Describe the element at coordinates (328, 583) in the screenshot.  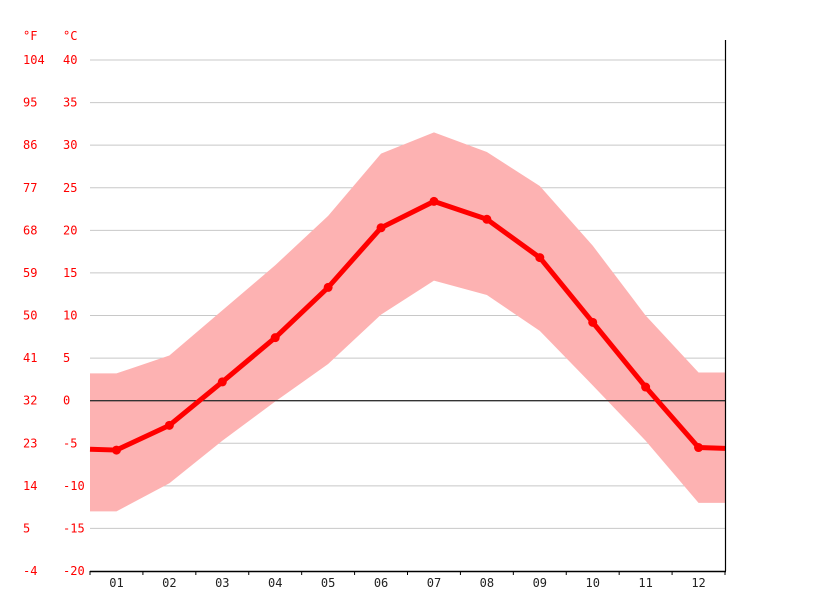
I see `month-label: 05` at that location.